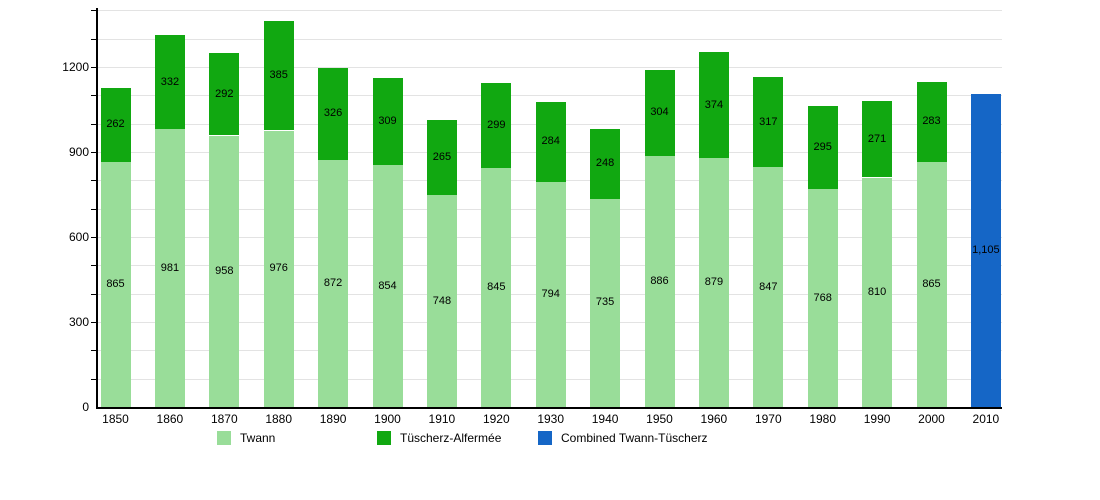  I want to click on bar-value-label: 299, so click(496, 124).